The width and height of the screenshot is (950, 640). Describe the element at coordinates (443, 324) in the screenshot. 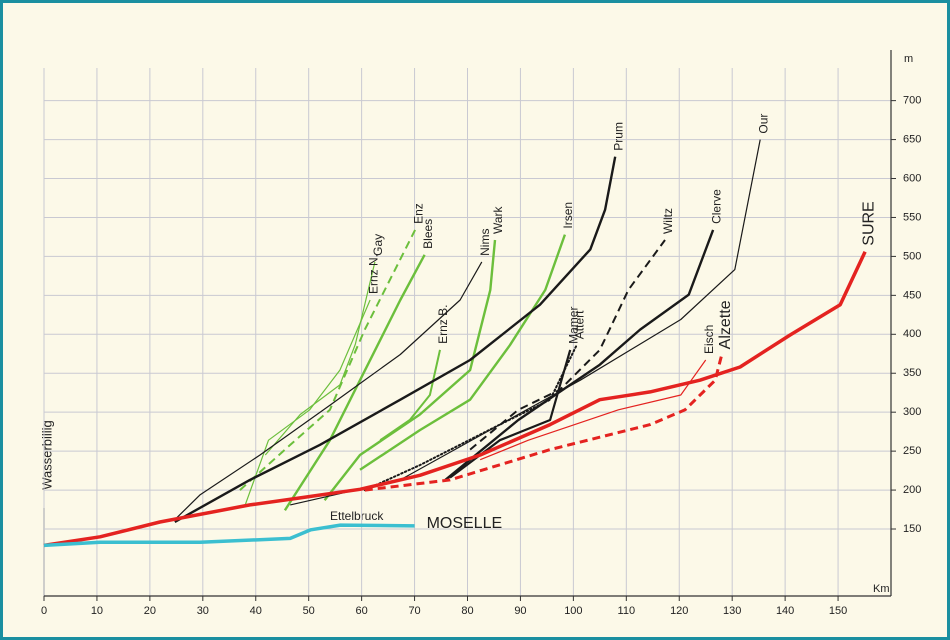

I see `series-label: Ernz B.` at that location.